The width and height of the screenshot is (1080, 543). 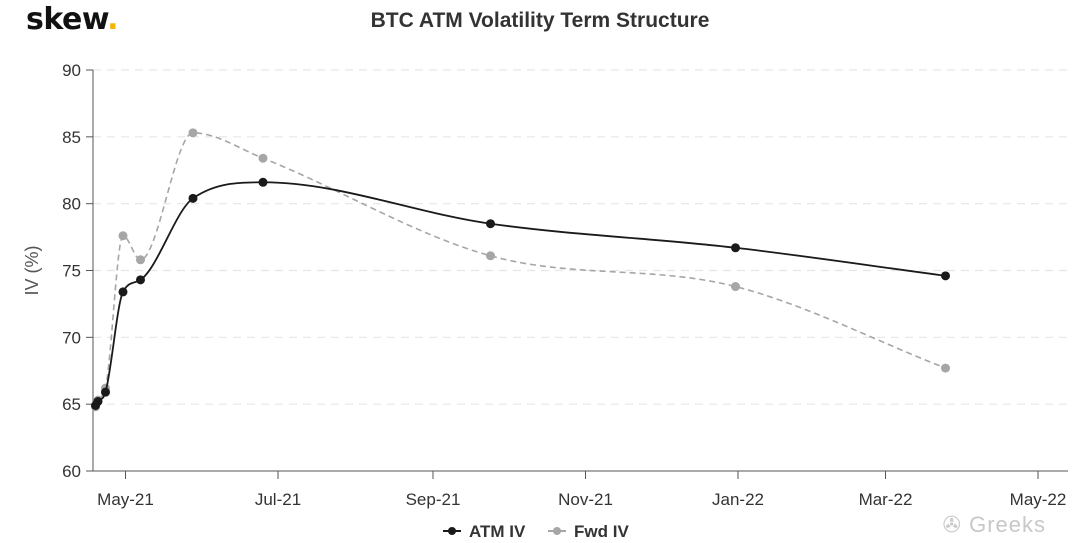 What do you see at coordinates (32, 270) in the screenshot?
I see `y-axis-title: IV (%)` at bounding box center [32, 270].